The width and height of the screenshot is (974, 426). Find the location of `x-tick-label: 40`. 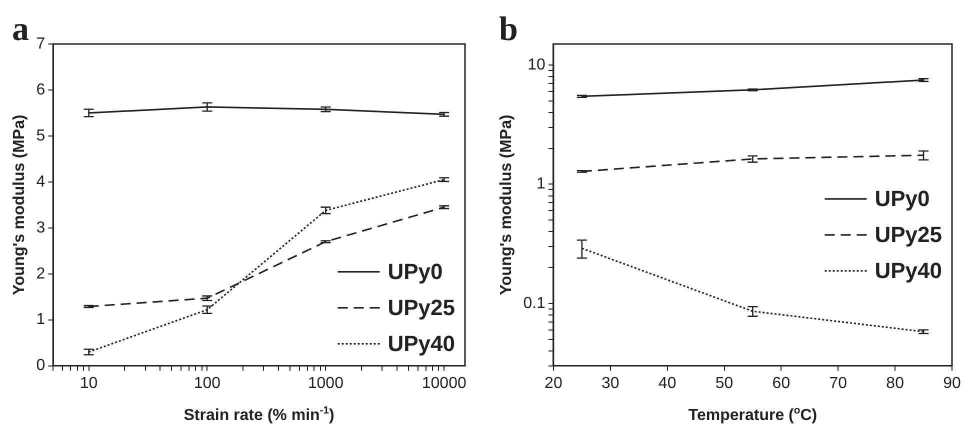

x-tick-label: 40 is located at coordinates (667, 383).